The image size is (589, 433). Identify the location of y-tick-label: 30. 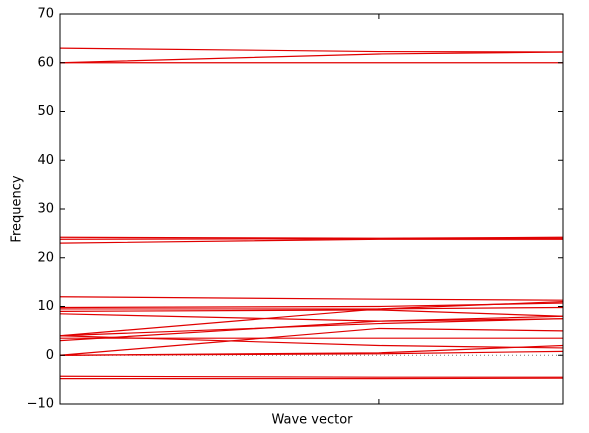
(45, 209).